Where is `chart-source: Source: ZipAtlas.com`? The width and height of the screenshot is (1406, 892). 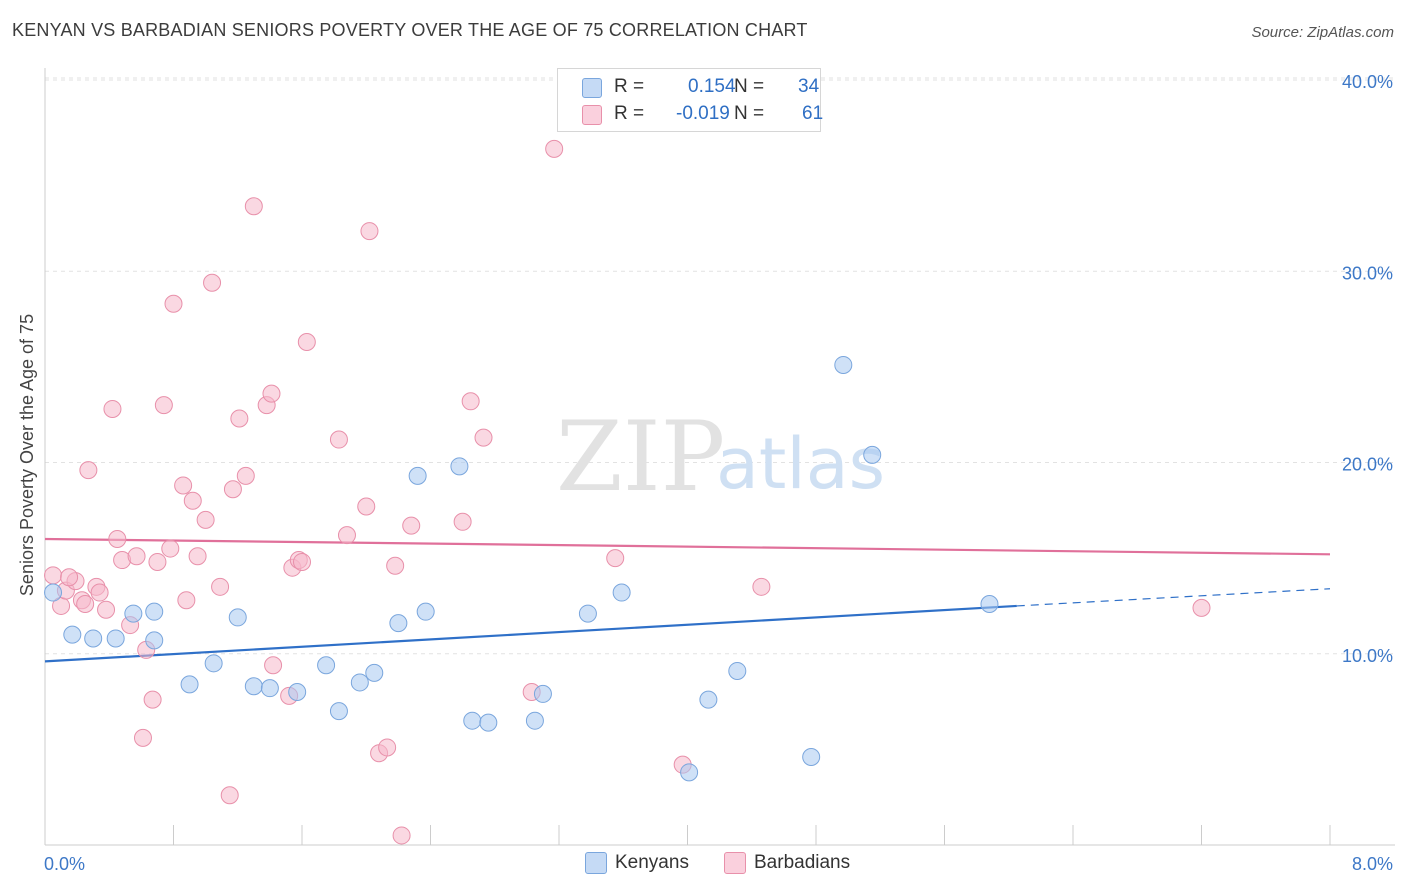
chart-source: Source: ZipAtlas.com is located at coordinates (1322, 32).